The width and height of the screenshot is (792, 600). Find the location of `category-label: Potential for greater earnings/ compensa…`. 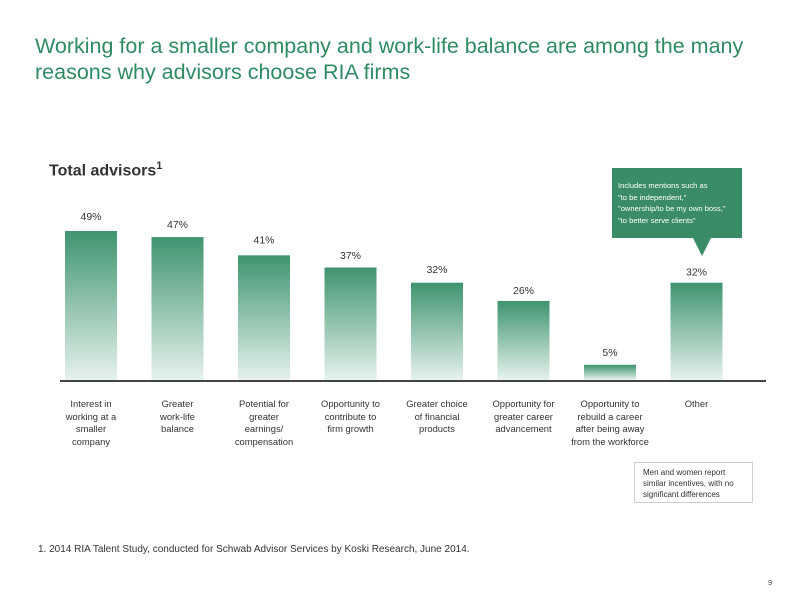

category-label: Potential for greater earnings/ compensa… is located at coordinates (264, 422).